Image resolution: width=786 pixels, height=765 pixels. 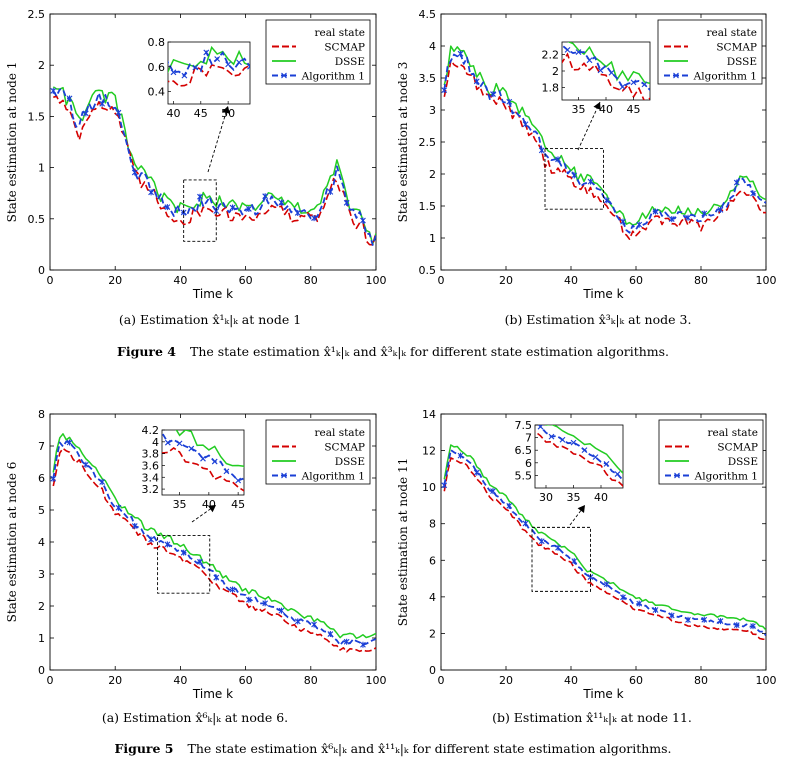 I want to click on y-tick-label: 5, so click(x=41, y=510).